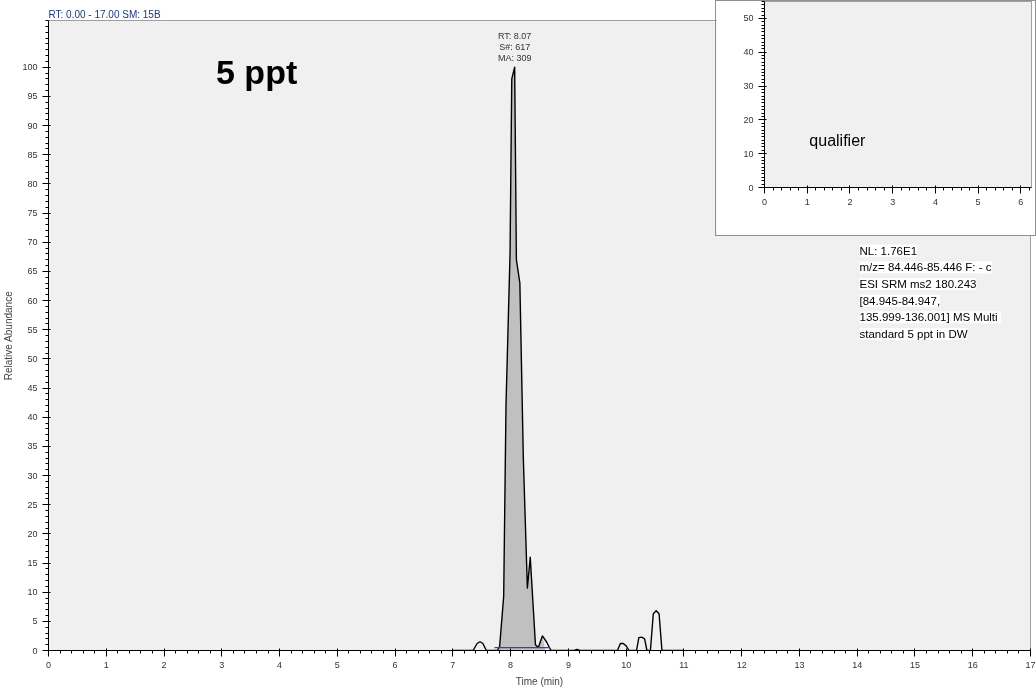  I want to click on y-tick-label: 75, so click(32, 213).